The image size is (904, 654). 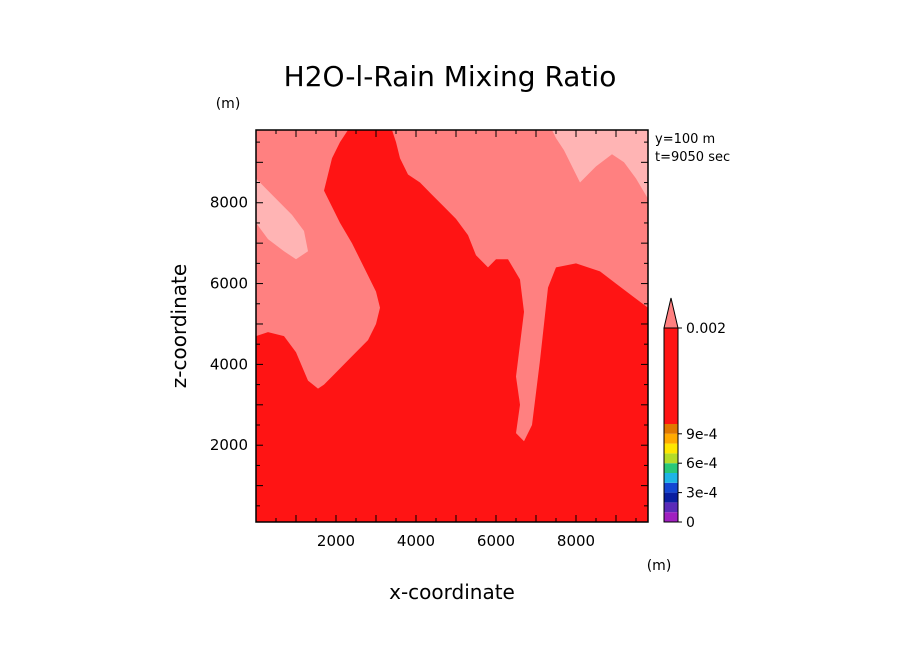 I want to click on y-unit-label: (m), so click(x=228, y=104).